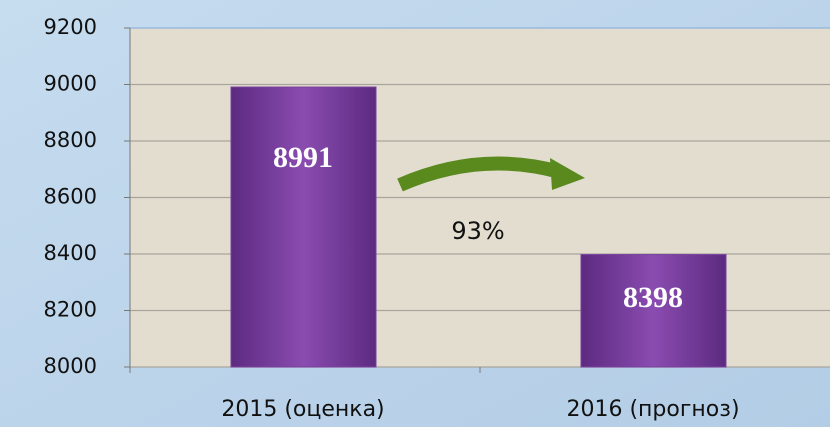 Image resolution: width=830 pixels, height=427 pixels. I want to click on data-label: 8398, so click(653, 297).